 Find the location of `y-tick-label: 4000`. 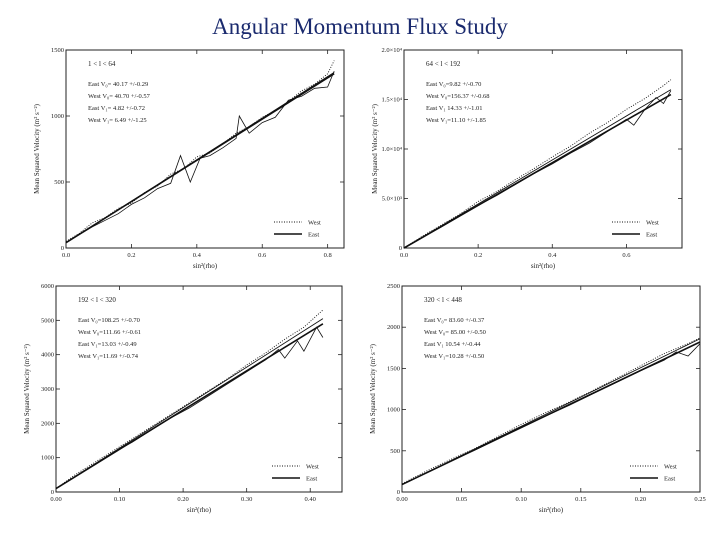

y-tick-label: 4000 is located at coordinates (47, 355).